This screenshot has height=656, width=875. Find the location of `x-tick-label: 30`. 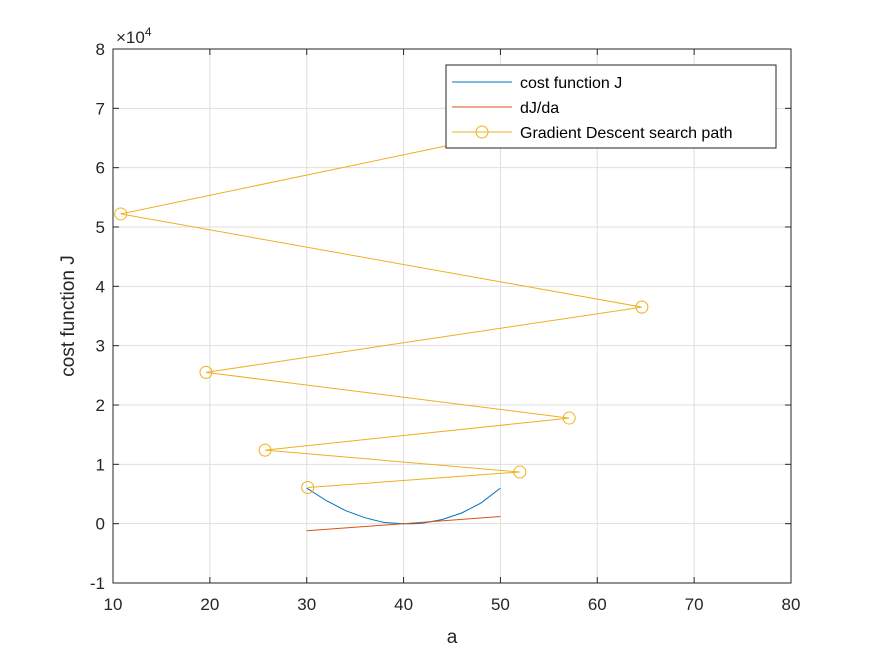

x-tick-label: 30 is located at coordinates (306, 604).